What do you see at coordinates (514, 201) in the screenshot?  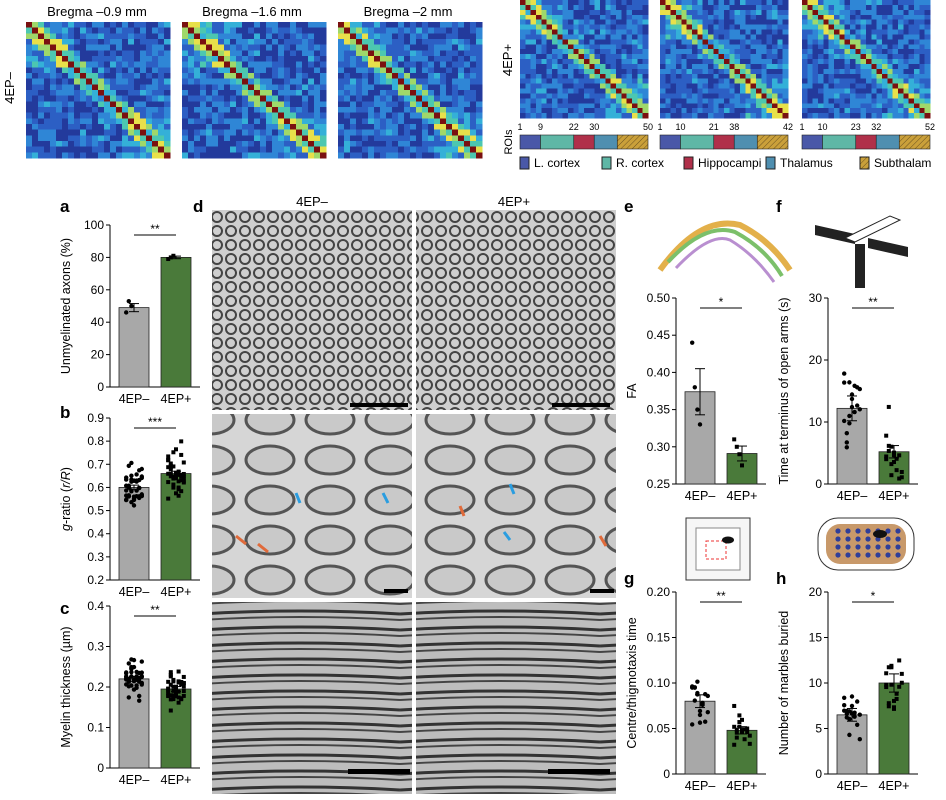 I see `em-col-label-right: 4EP+` at bounding box center [514, 201].